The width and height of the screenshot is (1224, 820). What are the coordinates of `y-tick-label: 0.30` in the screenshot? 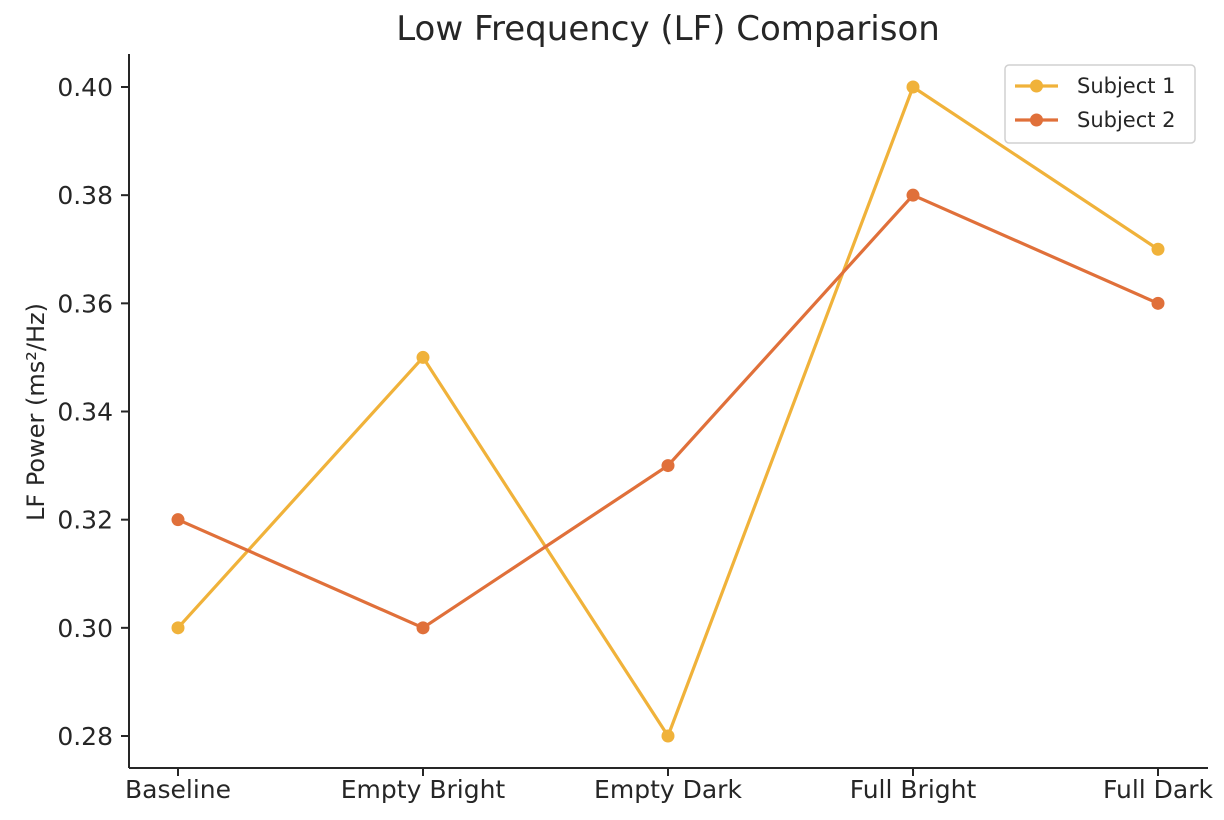 It's located at (85, 628).